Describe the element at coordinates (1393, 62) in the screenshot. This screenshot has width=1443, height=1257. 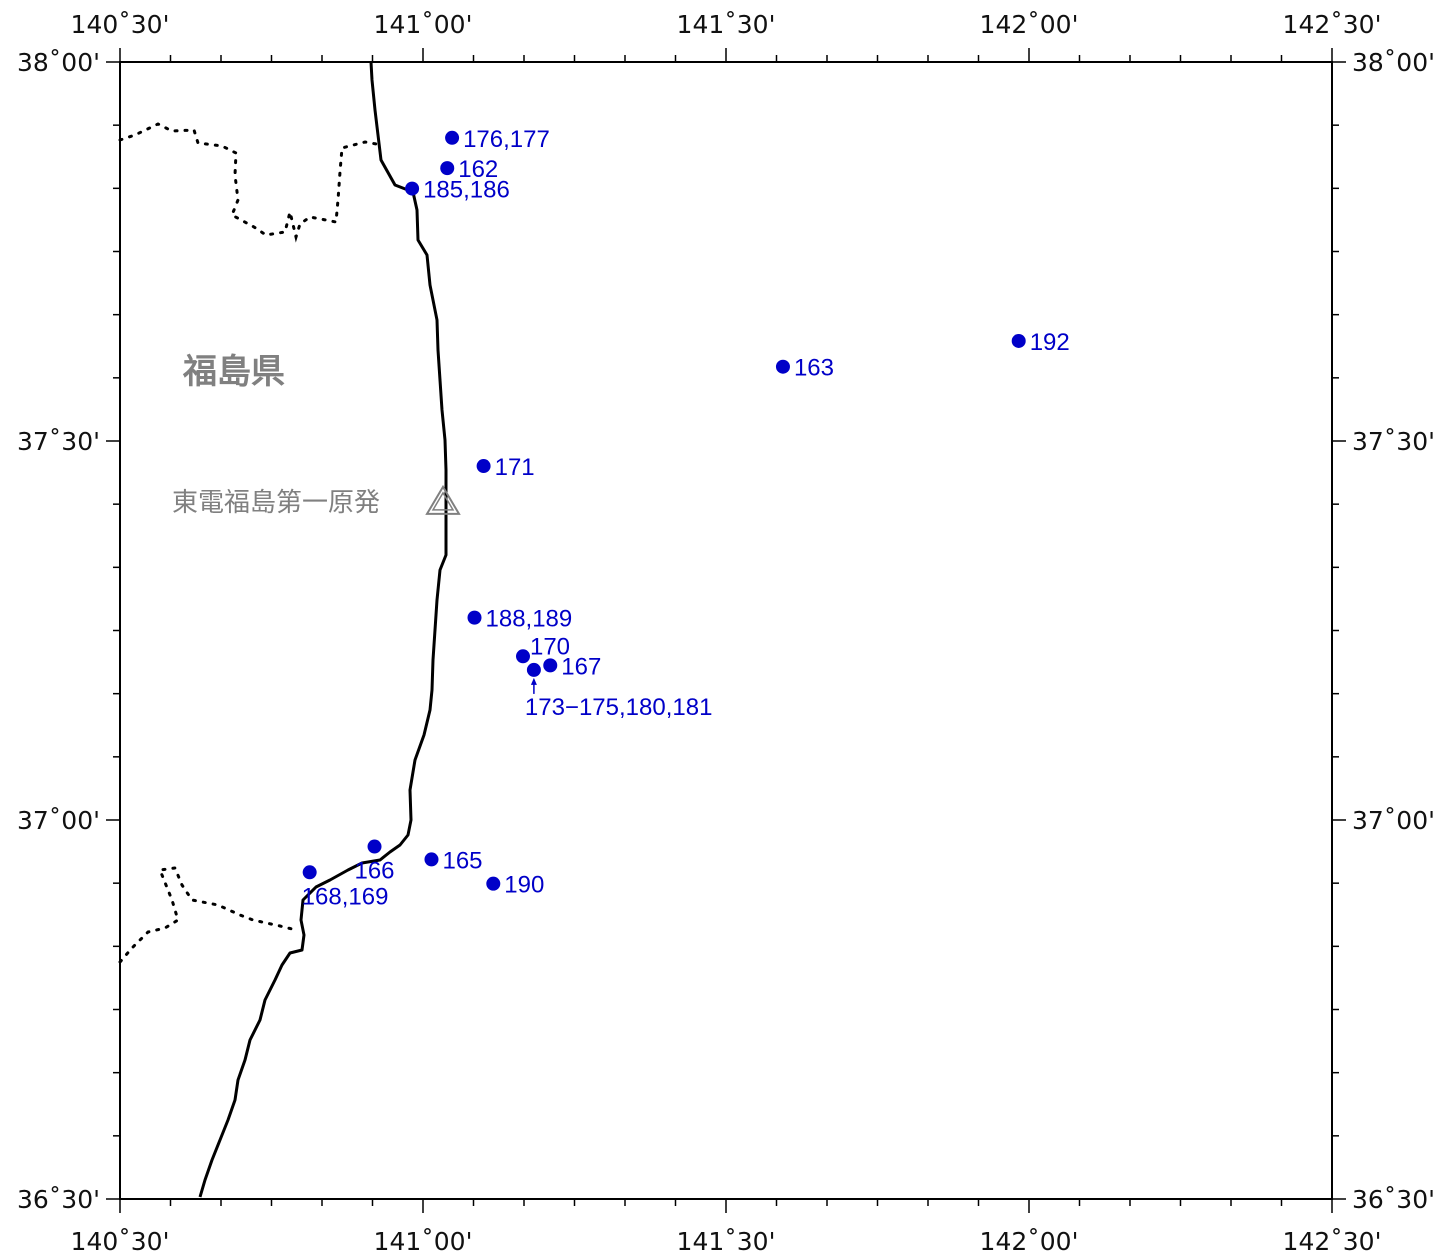
I see `lat-tick-label-right: 38˚00'` at that location.